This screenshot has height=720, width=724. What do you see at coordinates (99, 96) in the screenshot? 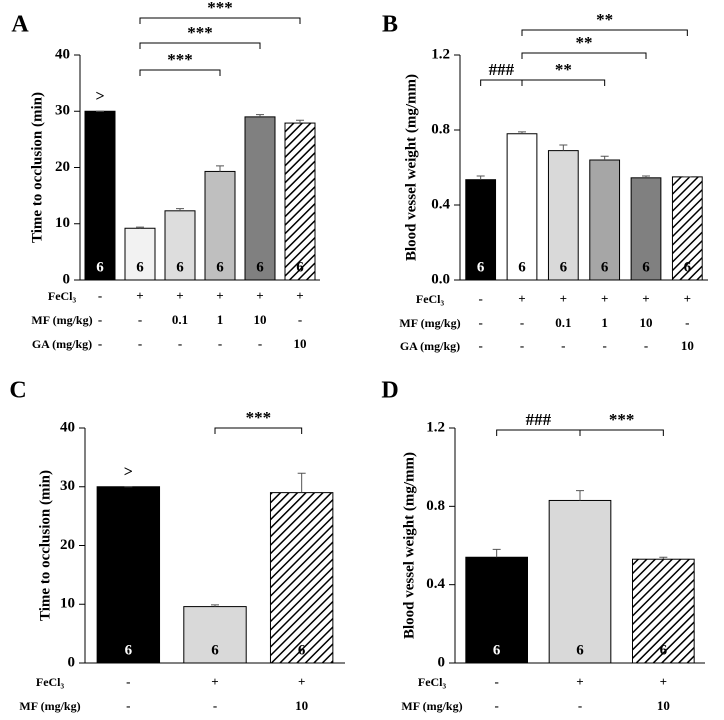
I see `annotation: >` at bounding box center [99, 96].